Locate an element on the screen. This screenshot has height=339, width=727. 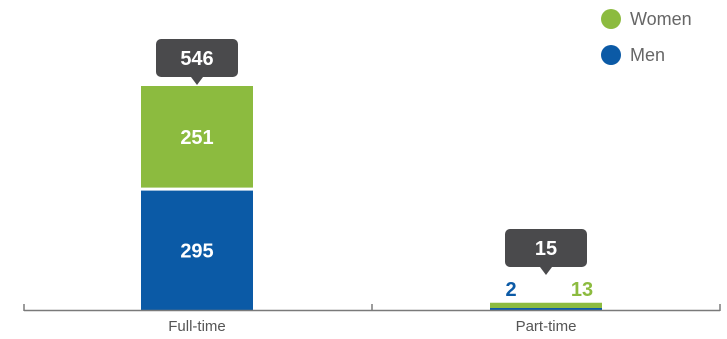
data-label-women-full-time: 251 is located at coordinates (196, 138).